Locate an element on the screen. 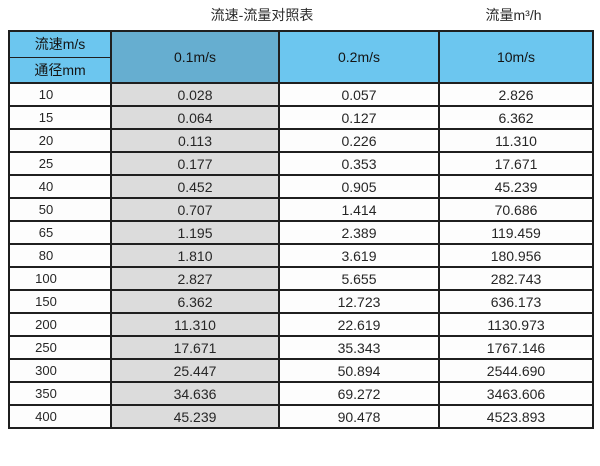 The image size is (600, 466). flow-value-cell-10ms: 45.239 is located at coordinates (516, 186).